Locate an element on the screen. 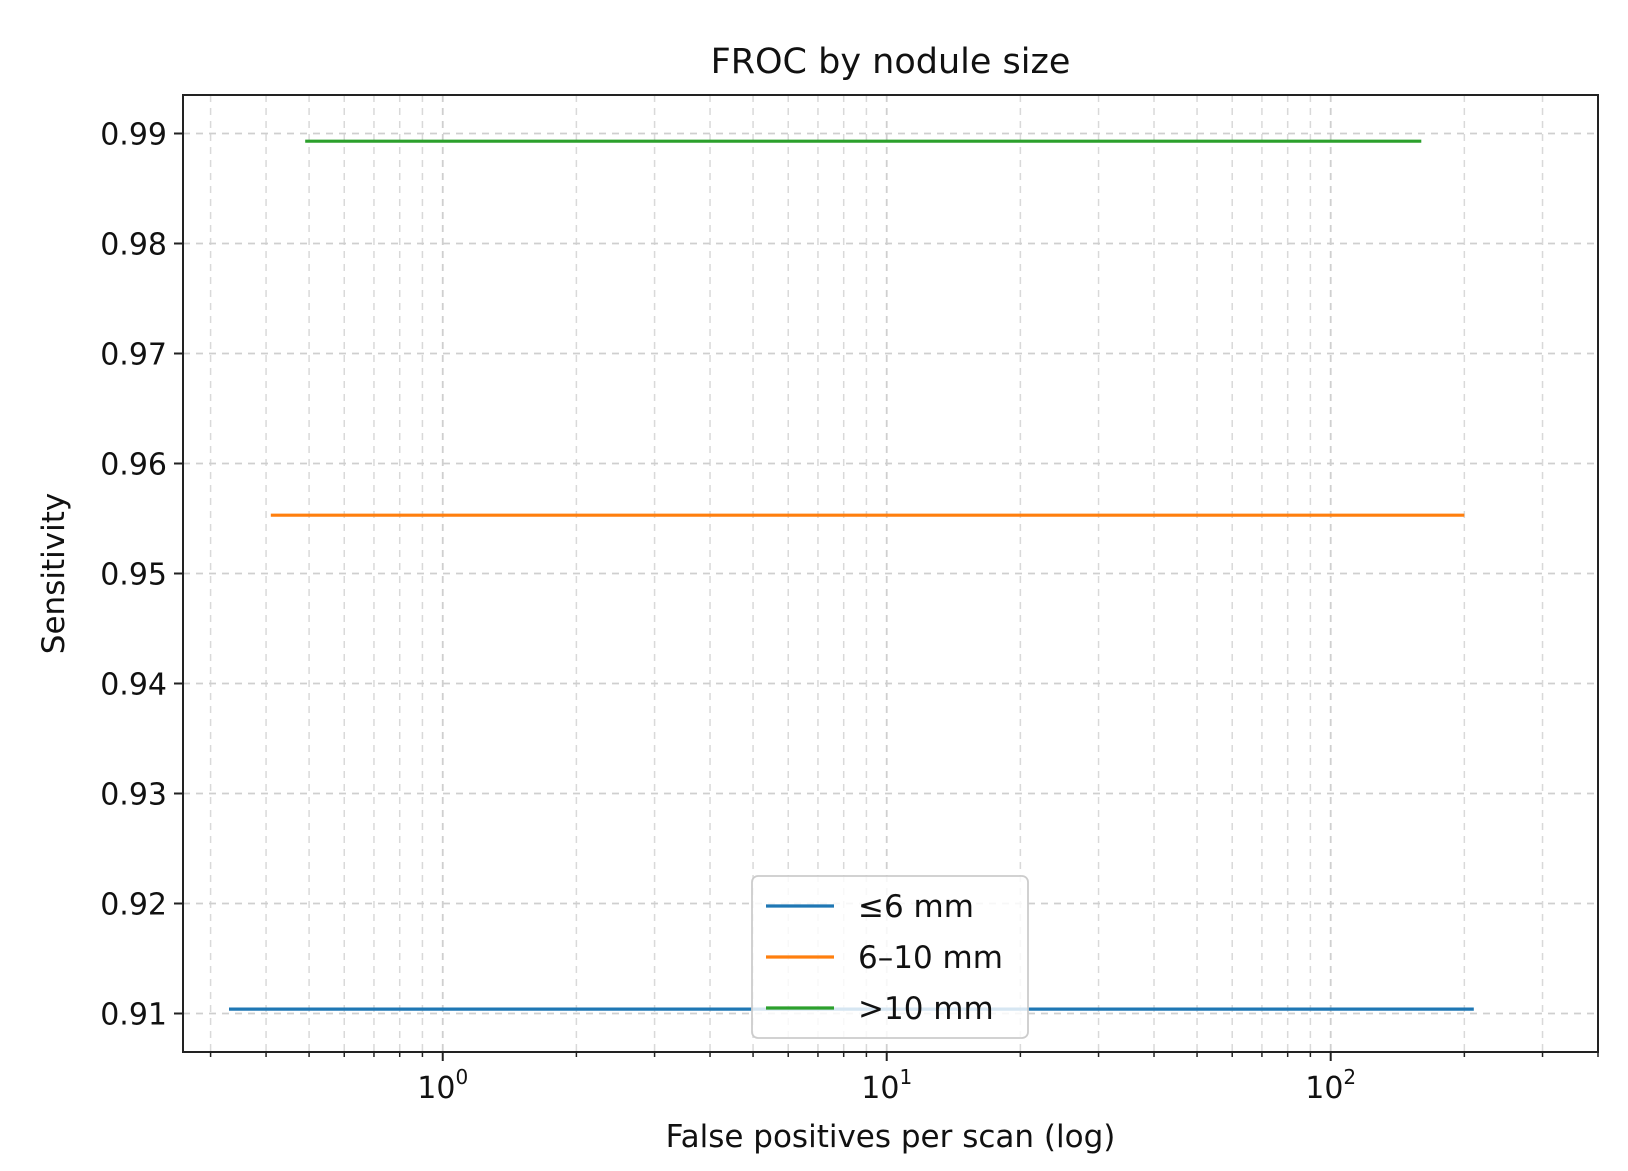 The image size is (1628, 1171). x-tick-label: 10¹ is located at coordinates (886, 1085).